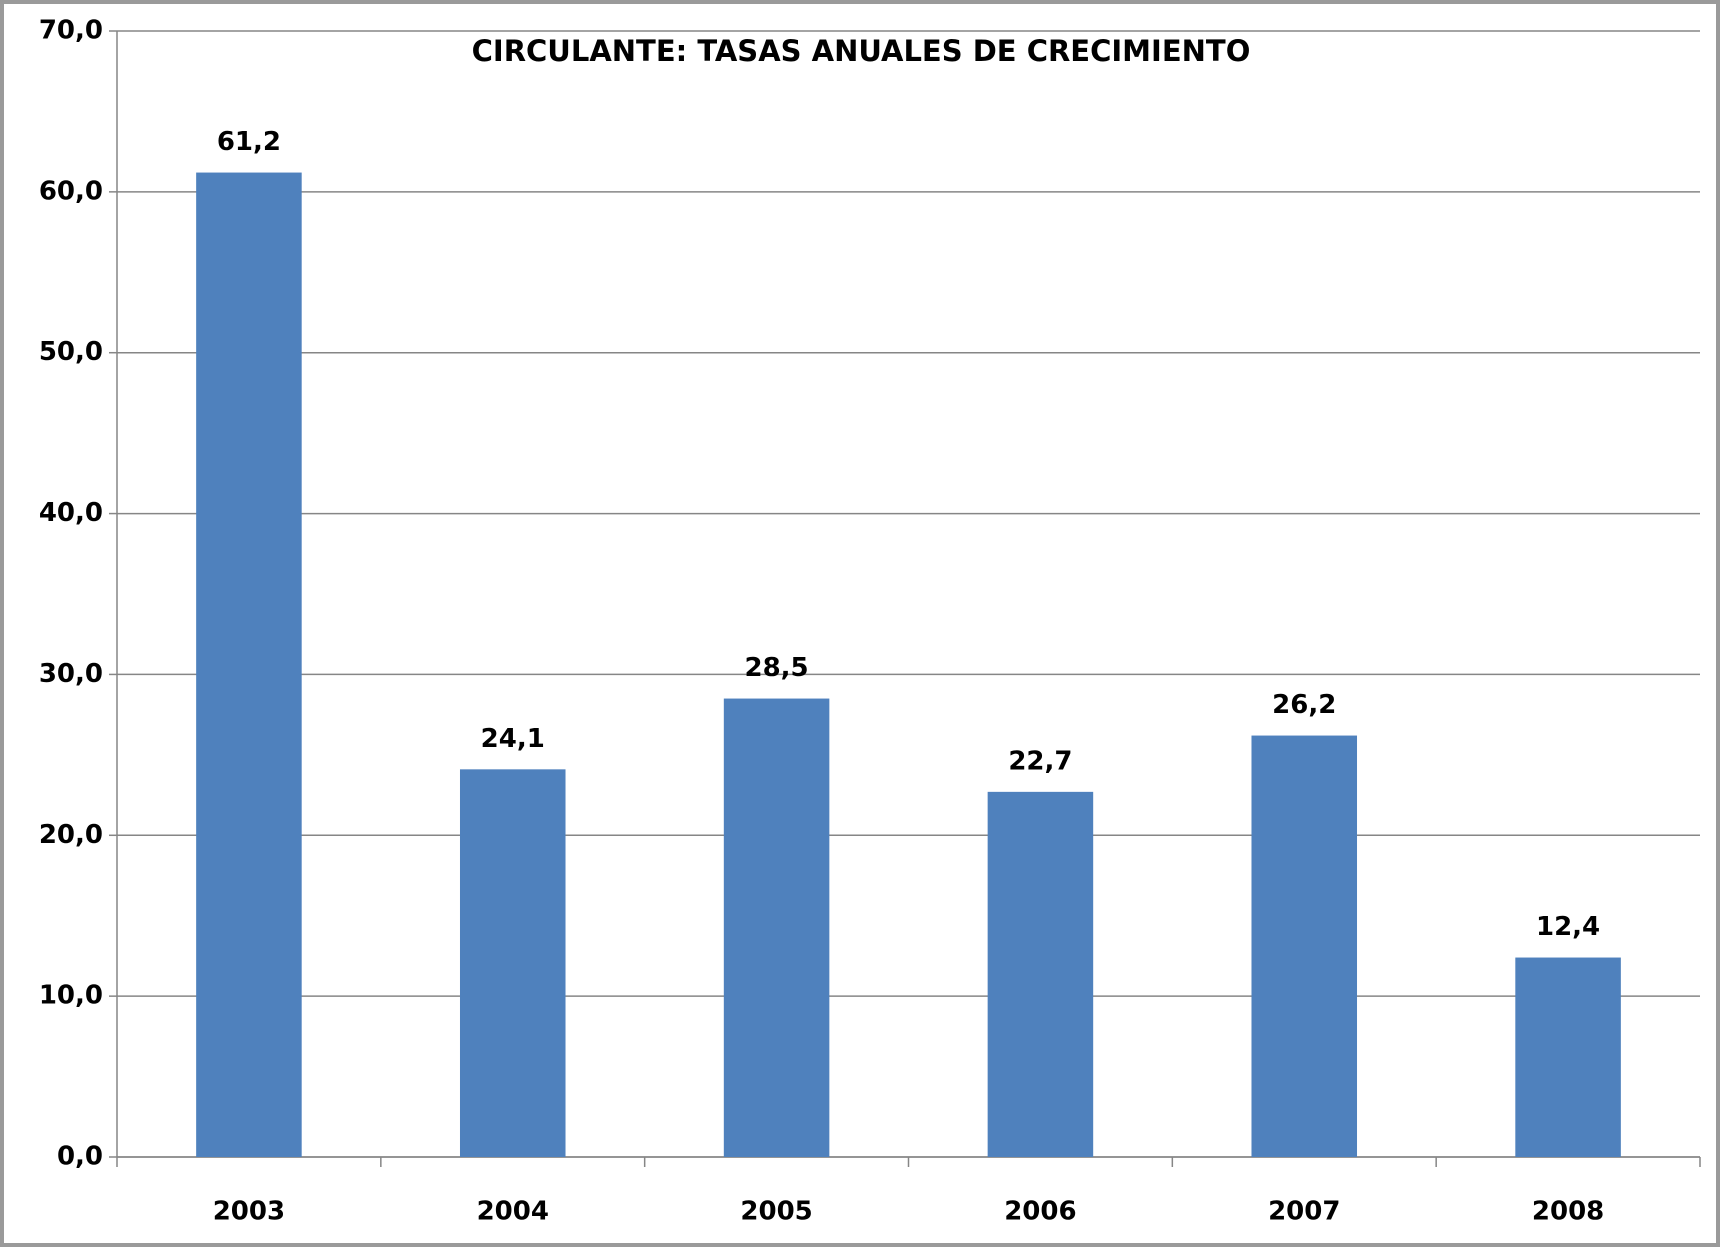 The width and height of the screenshot is (1720, 1247). Describe the element at coordinates (71, 674) in the screenshot. I see `y-tick-label: 30,0` at that location.